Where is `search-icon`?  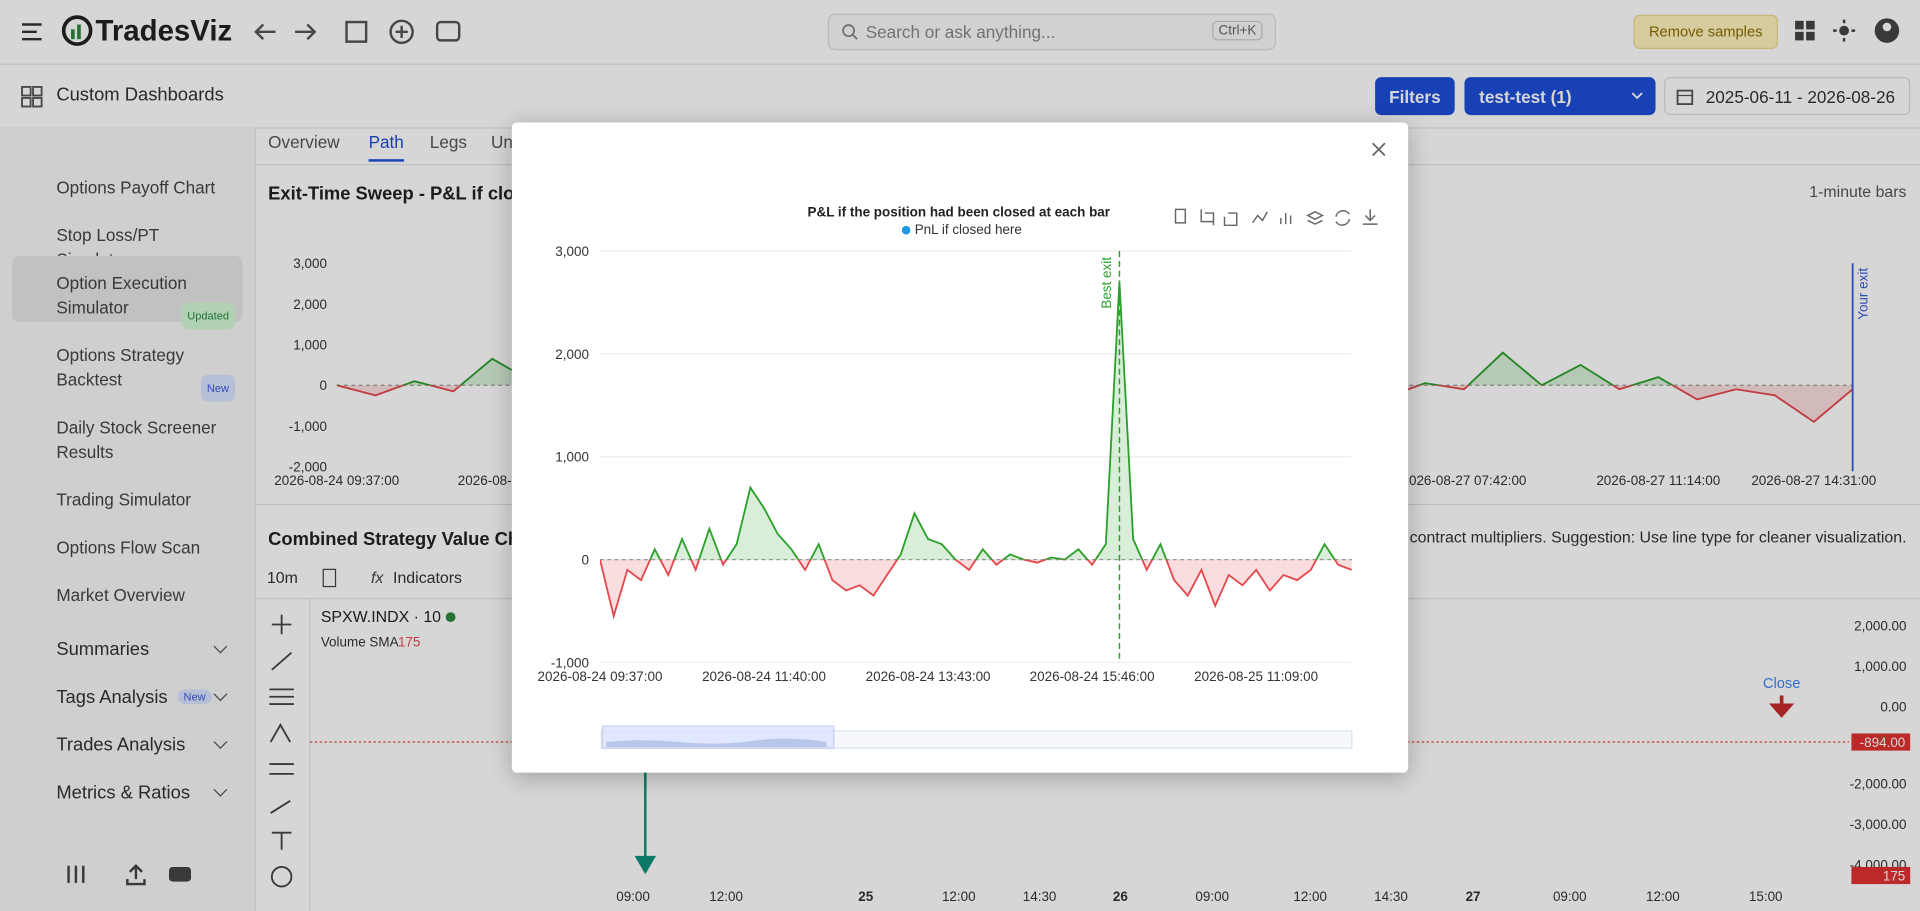
search-icon is located at coordinates (850, 32).